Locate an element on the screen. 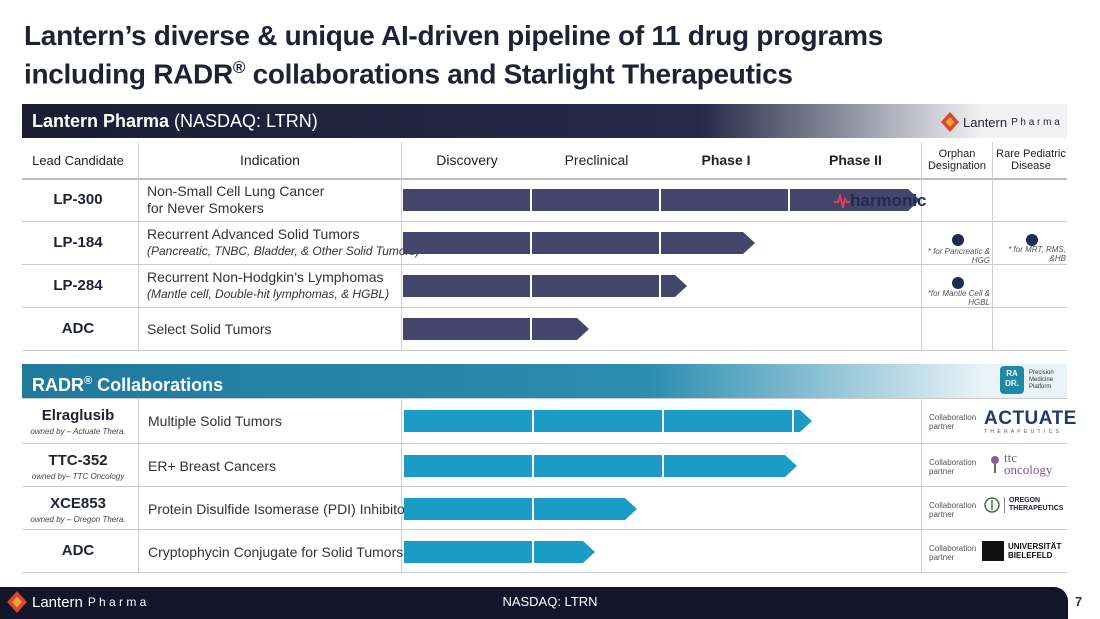 The height and width of the screenshot is (619, 1100). col-preclinical: Preclinical is located at coordinates (596, 160).